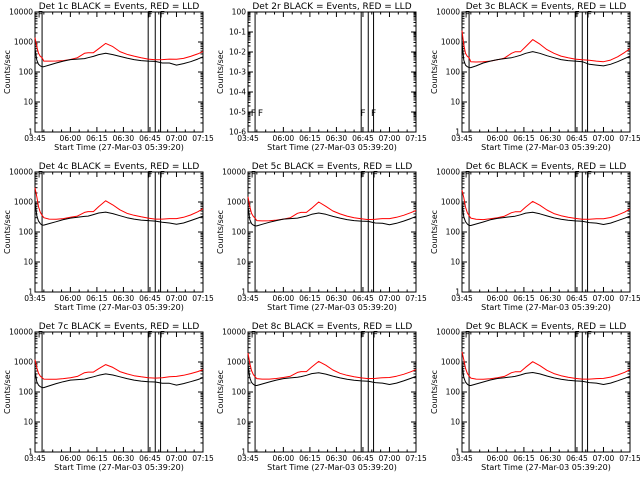  I want to click on panel-title: Det 7c BLACK = Events, RED = LLD, so click(119, 327).